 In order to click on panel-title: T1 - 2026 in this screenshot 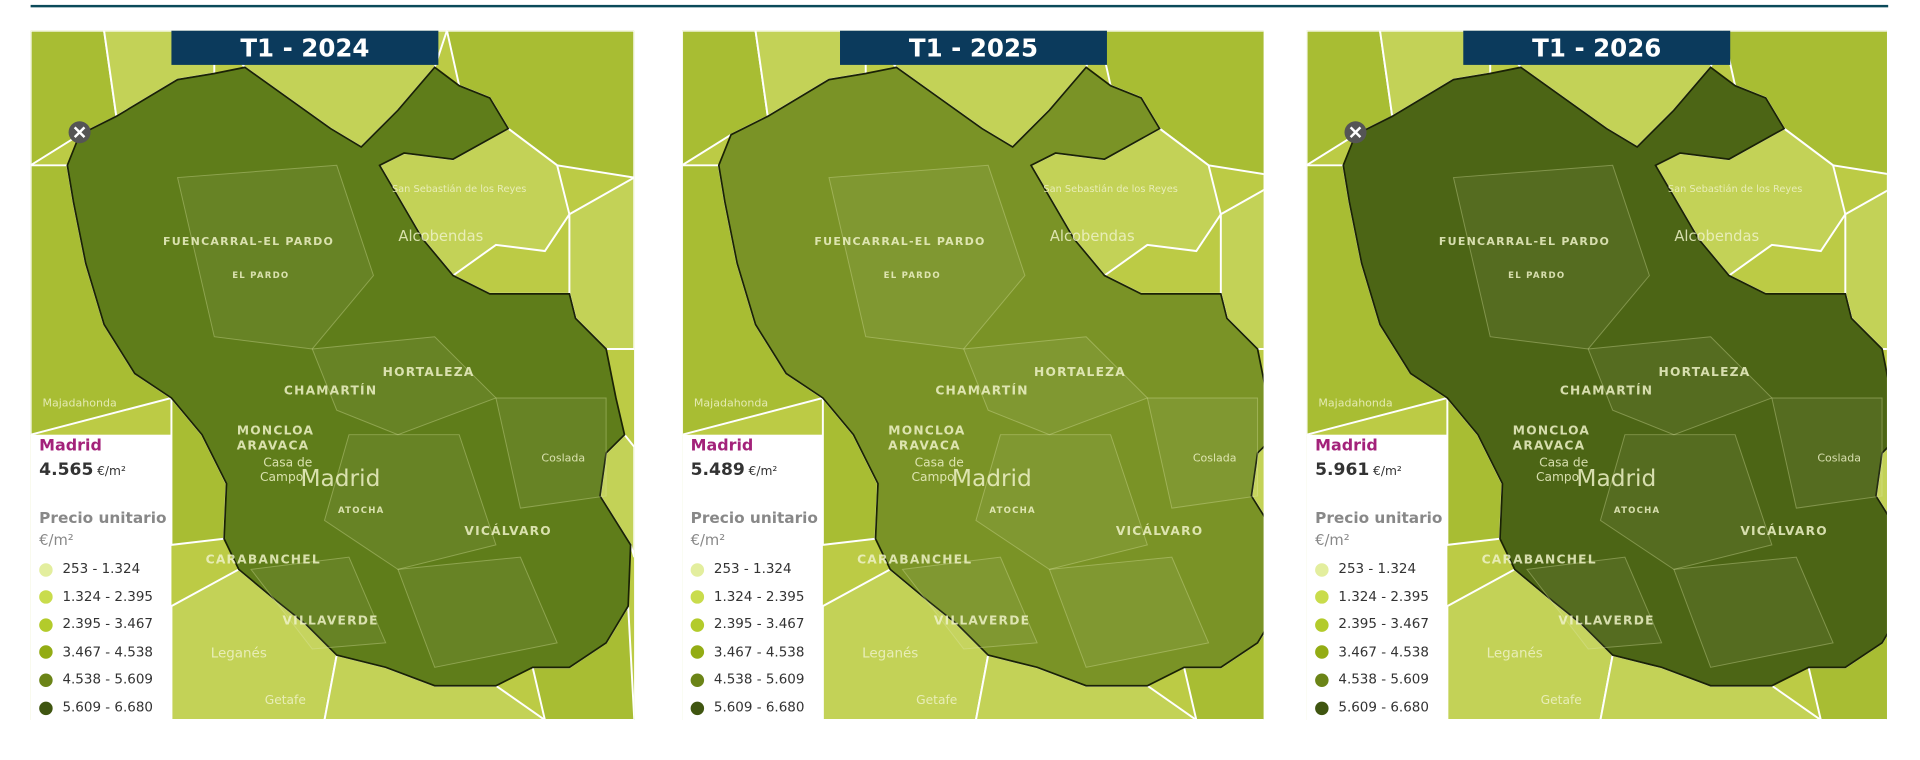, I will do `click(1597, 47)`.